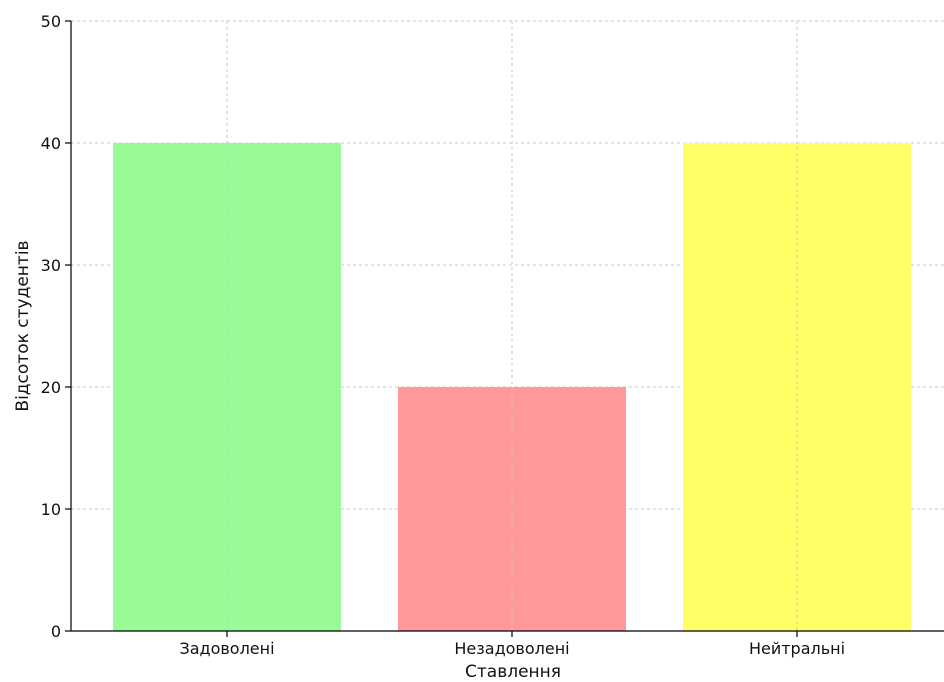 The image size is (944, 682). I want to click on y-tick-label: 40, so click(51, 143).